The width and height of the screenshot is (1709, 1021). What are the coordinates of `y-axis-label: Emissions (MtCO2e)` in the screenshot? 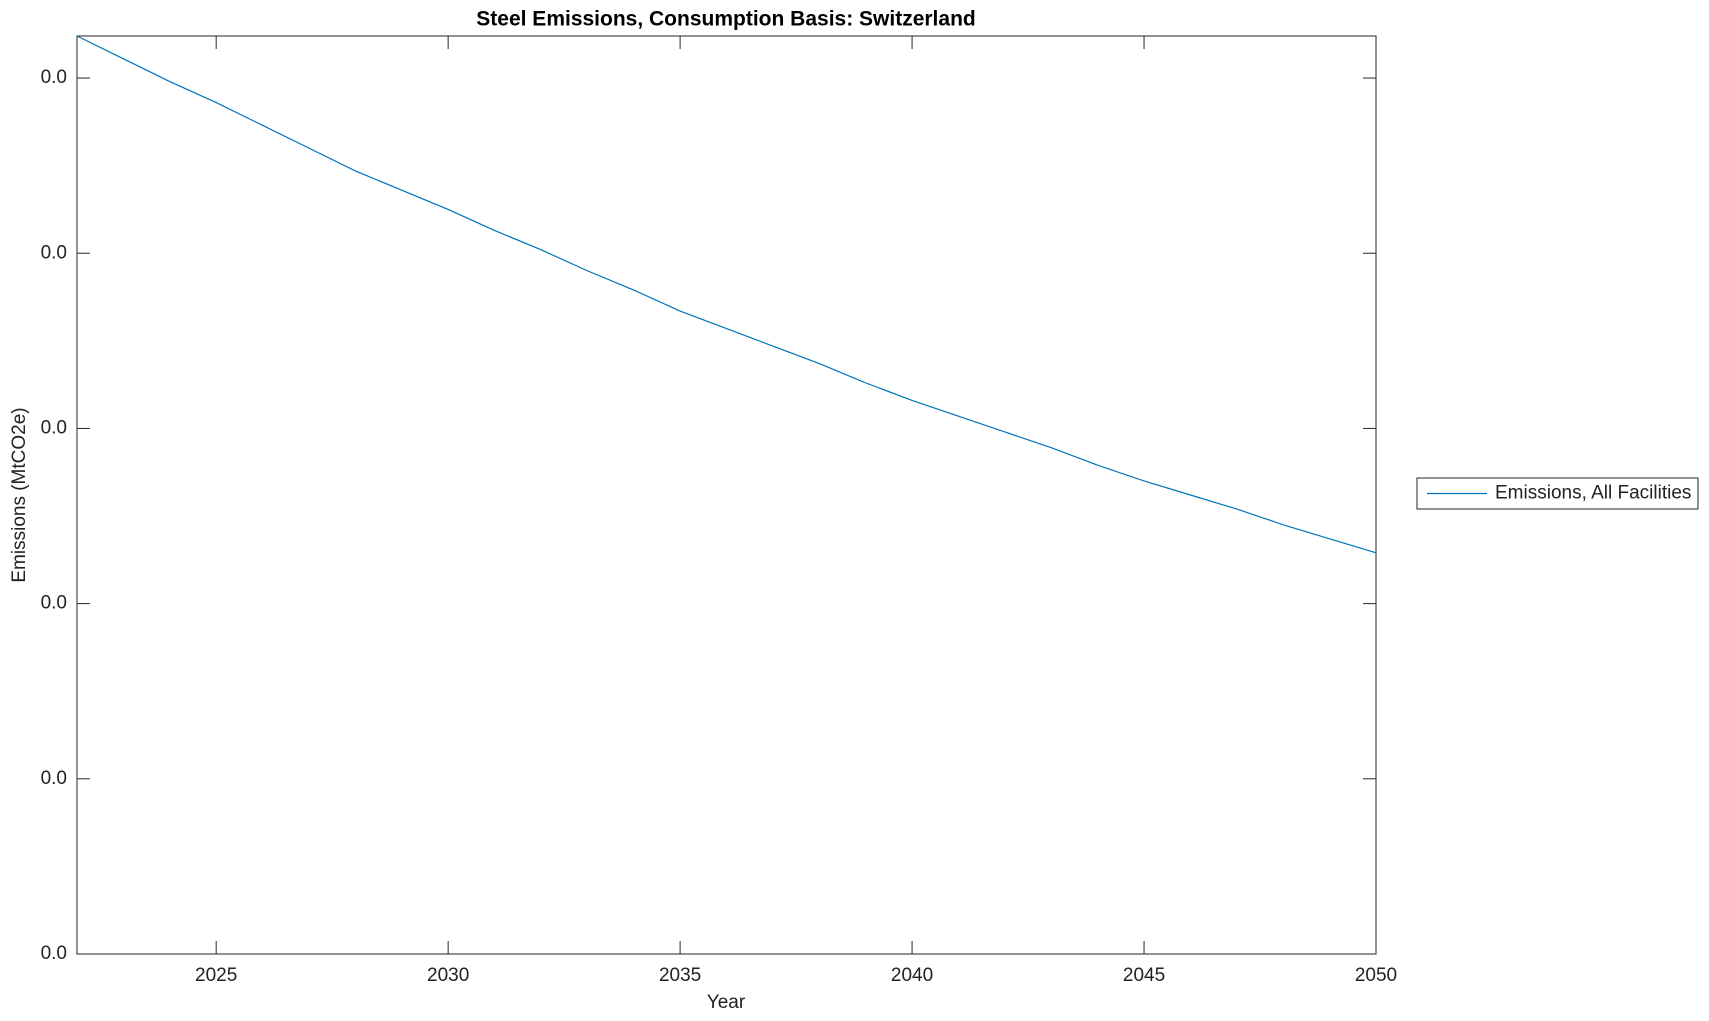 It's located at (19, 494).